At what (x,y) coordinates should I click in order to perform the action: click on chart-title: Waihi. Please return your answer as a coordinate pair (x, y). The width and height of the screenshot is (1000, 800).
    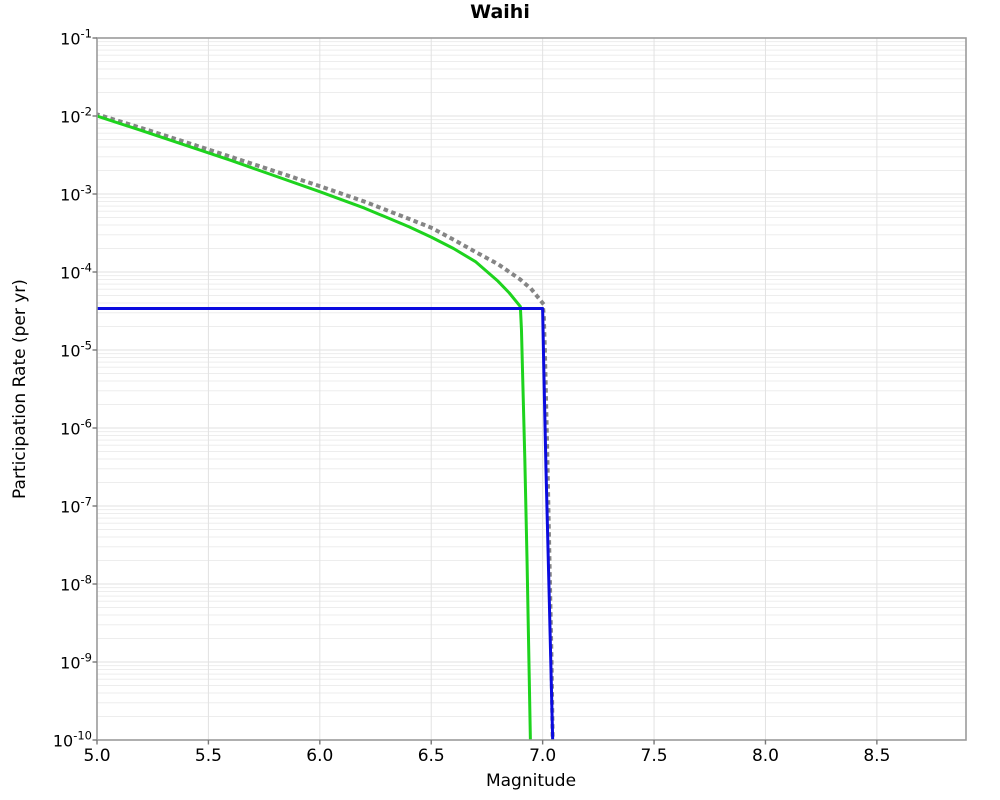
    Looking at the image, I should click on (500, 12).